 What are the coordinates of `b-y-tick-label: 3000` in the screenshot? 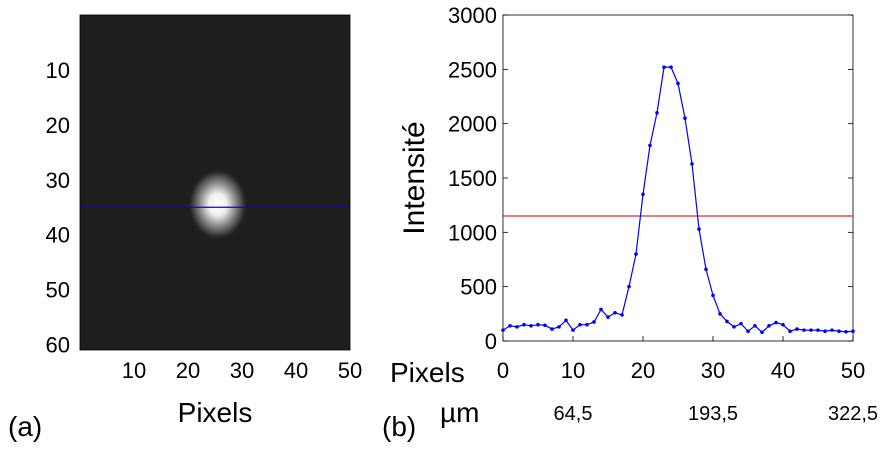 It's located at (472, 15).